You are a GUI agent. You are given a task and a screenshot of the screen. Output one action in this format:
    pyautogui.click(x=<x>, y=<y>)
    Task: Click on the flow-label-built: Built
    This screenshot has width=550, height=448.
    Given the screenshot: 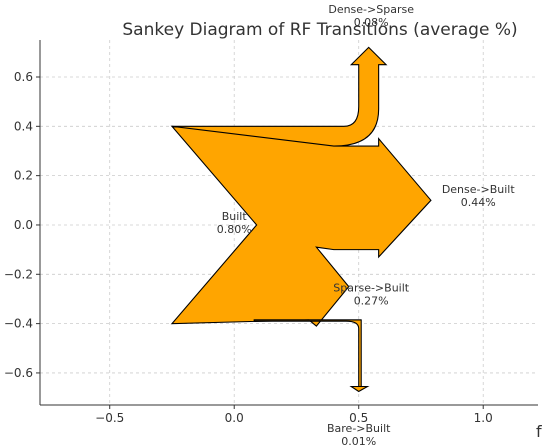 What is the action you would take?
    pyautogui.click(x=235, y=216)
    